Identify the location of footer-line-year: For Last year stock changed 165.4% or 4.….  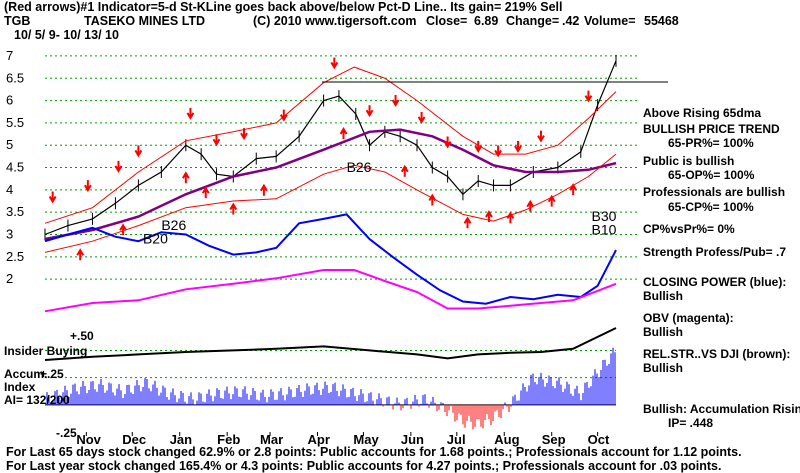
(363, 466).